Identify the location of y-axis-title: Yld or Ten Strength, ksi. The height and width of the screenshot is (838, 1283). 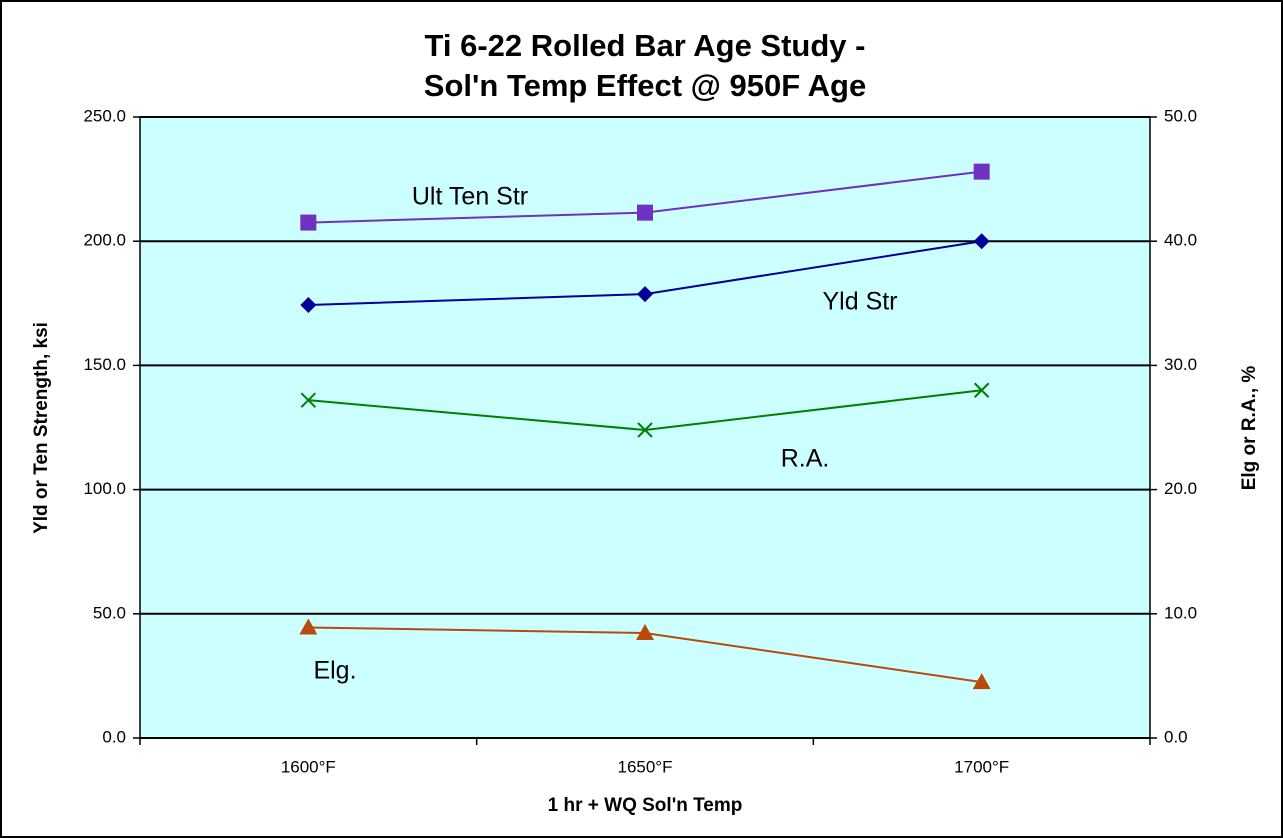
(41, 428).